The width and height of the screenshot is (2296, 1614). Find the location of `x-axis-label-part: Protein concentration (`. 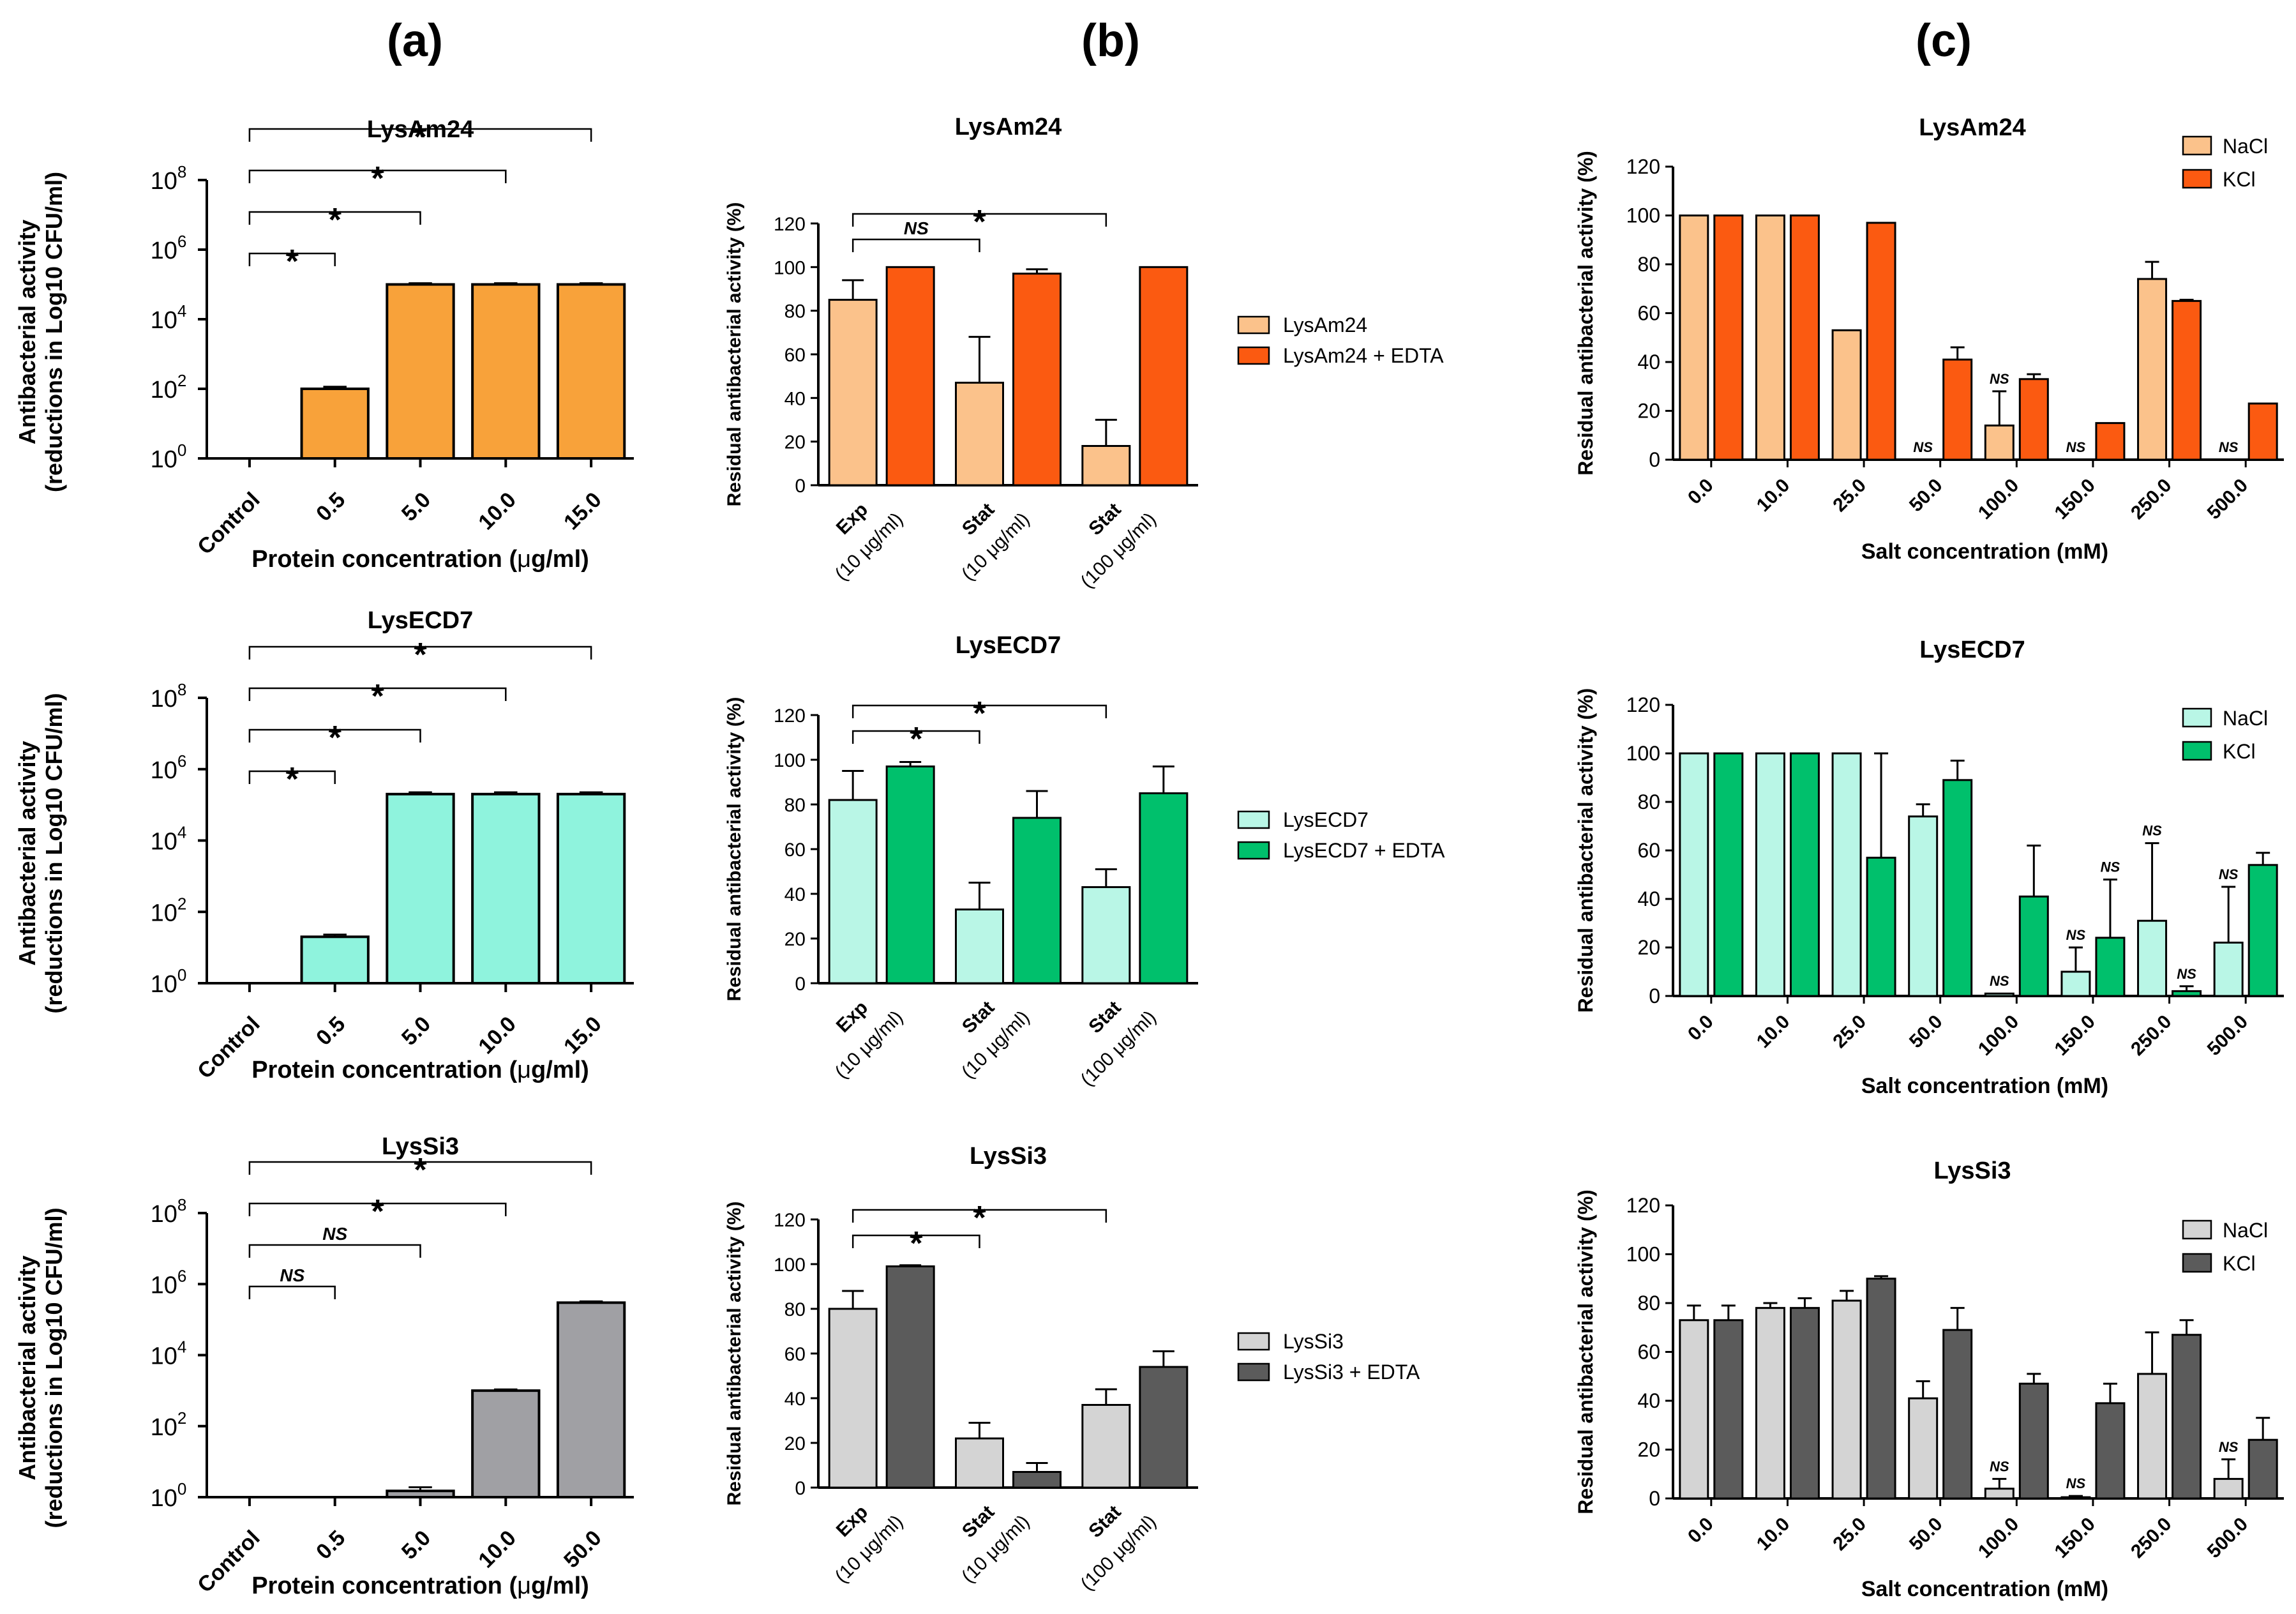

x-axis-label-part: Protein concentration ( is located at coordinates (384, 559).